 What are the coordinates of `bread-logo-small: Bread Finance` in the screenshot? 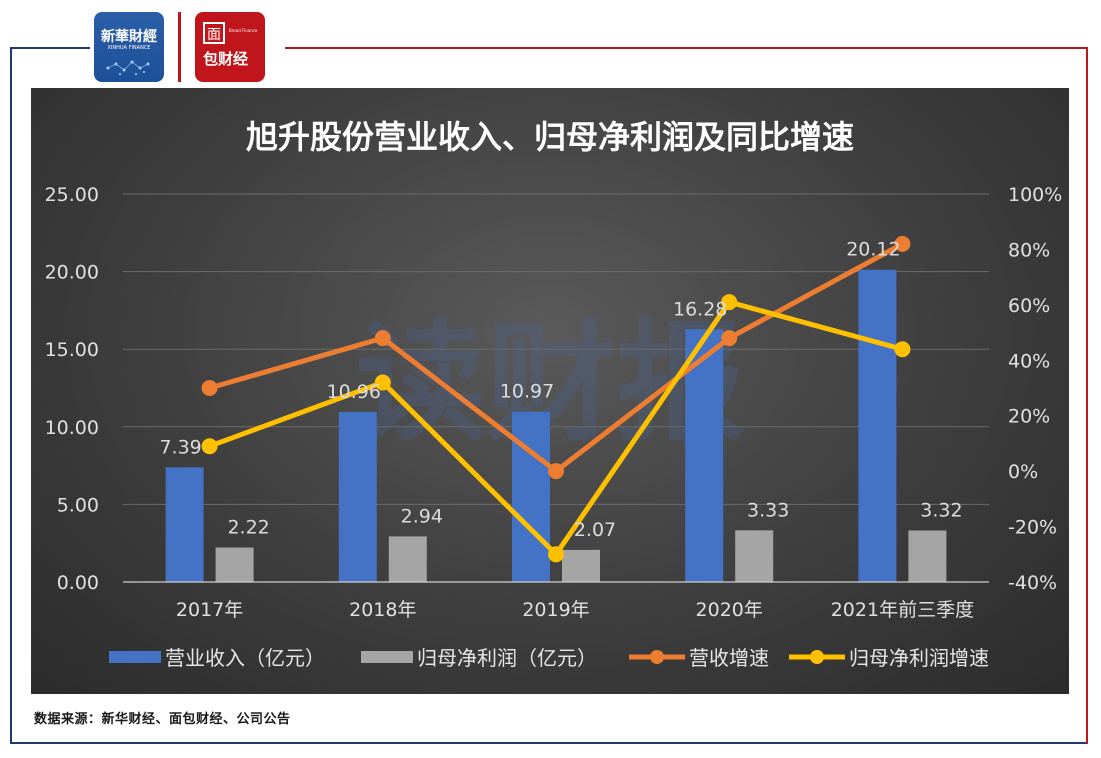 It's located at (243, 30).